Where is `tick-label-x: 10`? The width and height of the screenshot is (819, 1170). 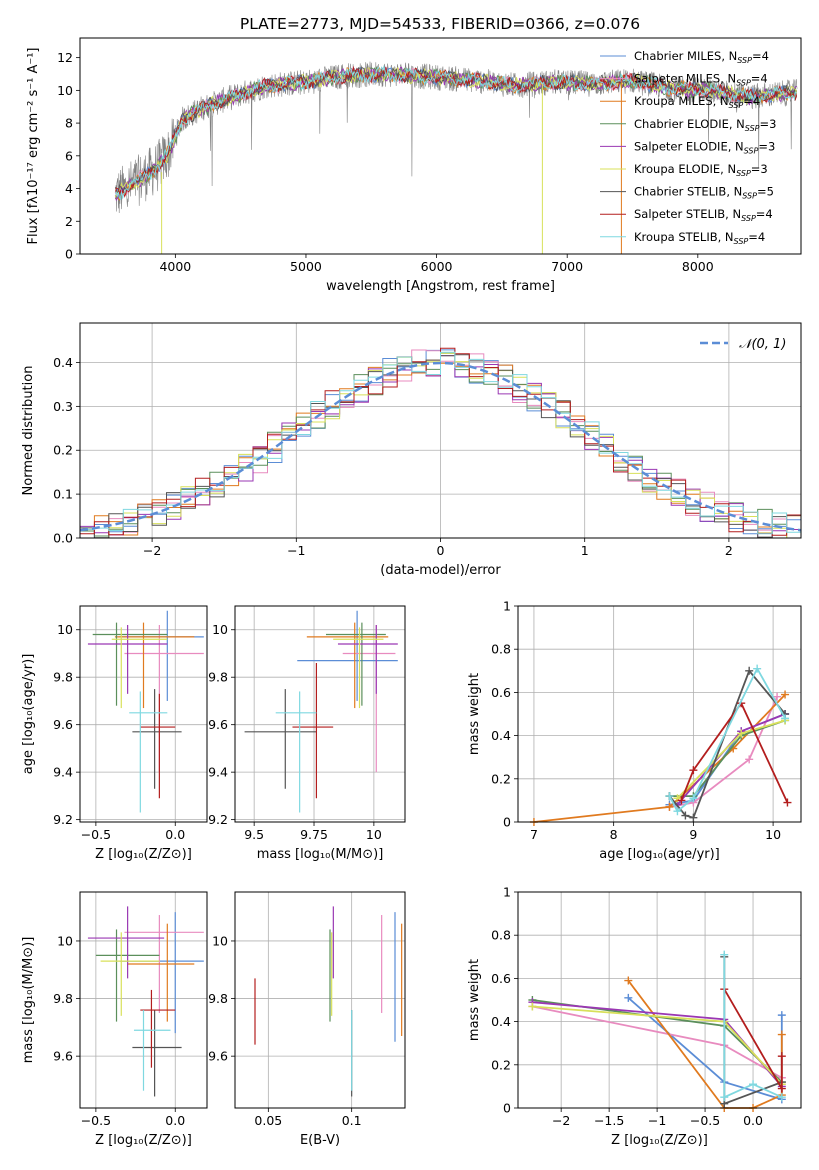 tick-label-x: 10 is located at coordinates (374, 834).